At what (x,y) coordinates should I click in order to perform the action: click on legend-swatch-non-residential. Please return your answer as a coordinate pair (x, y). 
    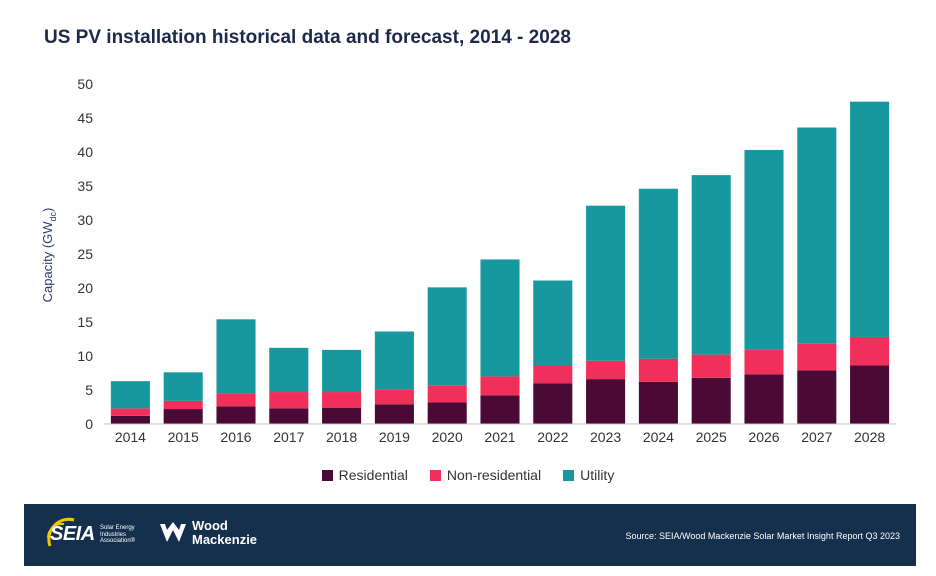
    Looking at the image, I should click on (435, 475).